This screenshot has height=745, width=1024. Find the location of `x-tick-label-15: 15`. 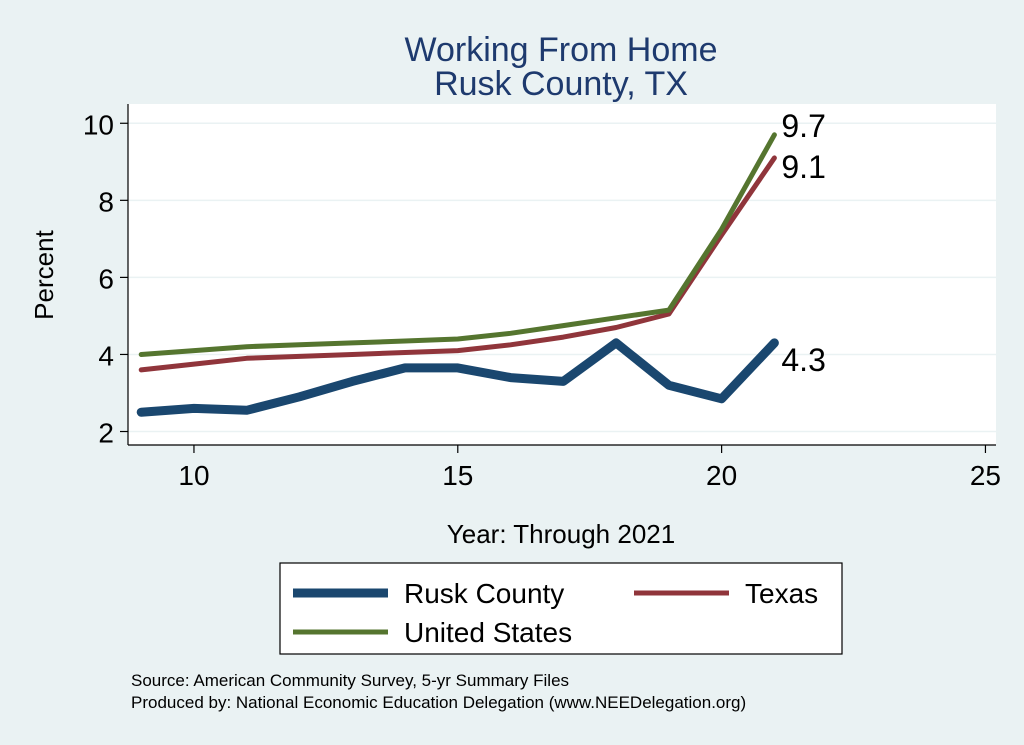

x-tick-label-15: 15 is located at coordinates (457, 475).